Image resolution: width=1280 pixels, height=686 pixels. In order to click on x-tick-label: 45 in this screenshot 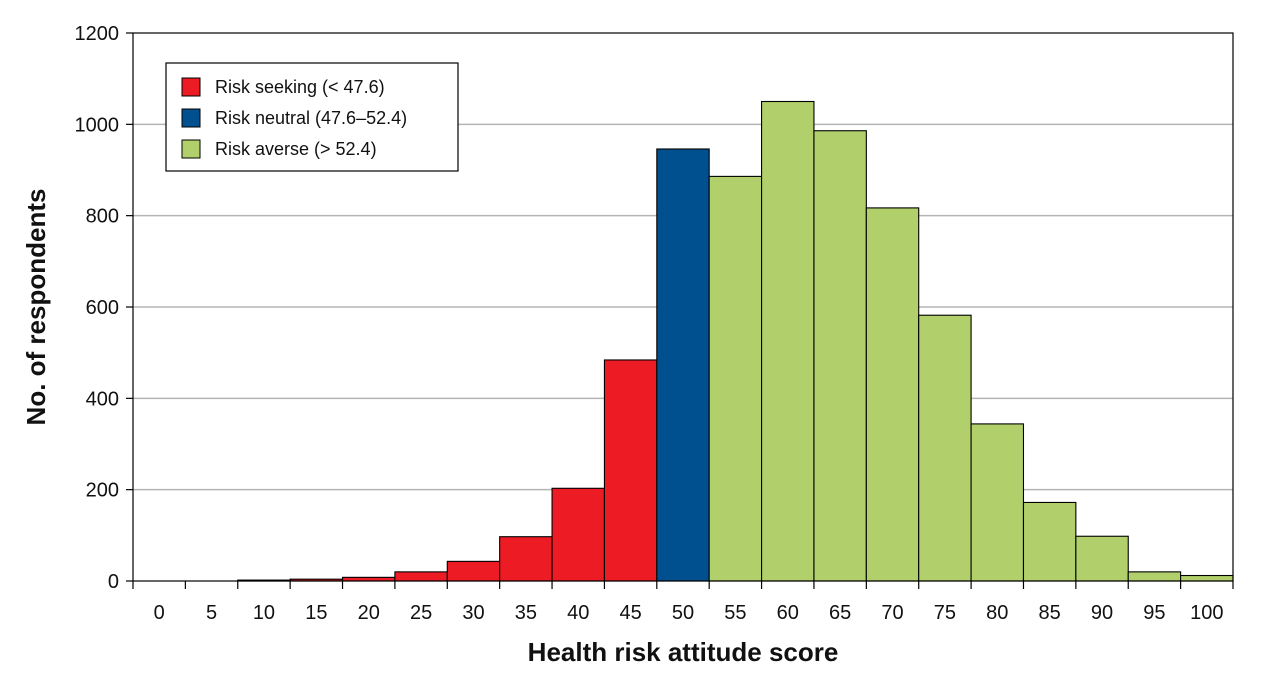, I will do `click(630, 613)`.